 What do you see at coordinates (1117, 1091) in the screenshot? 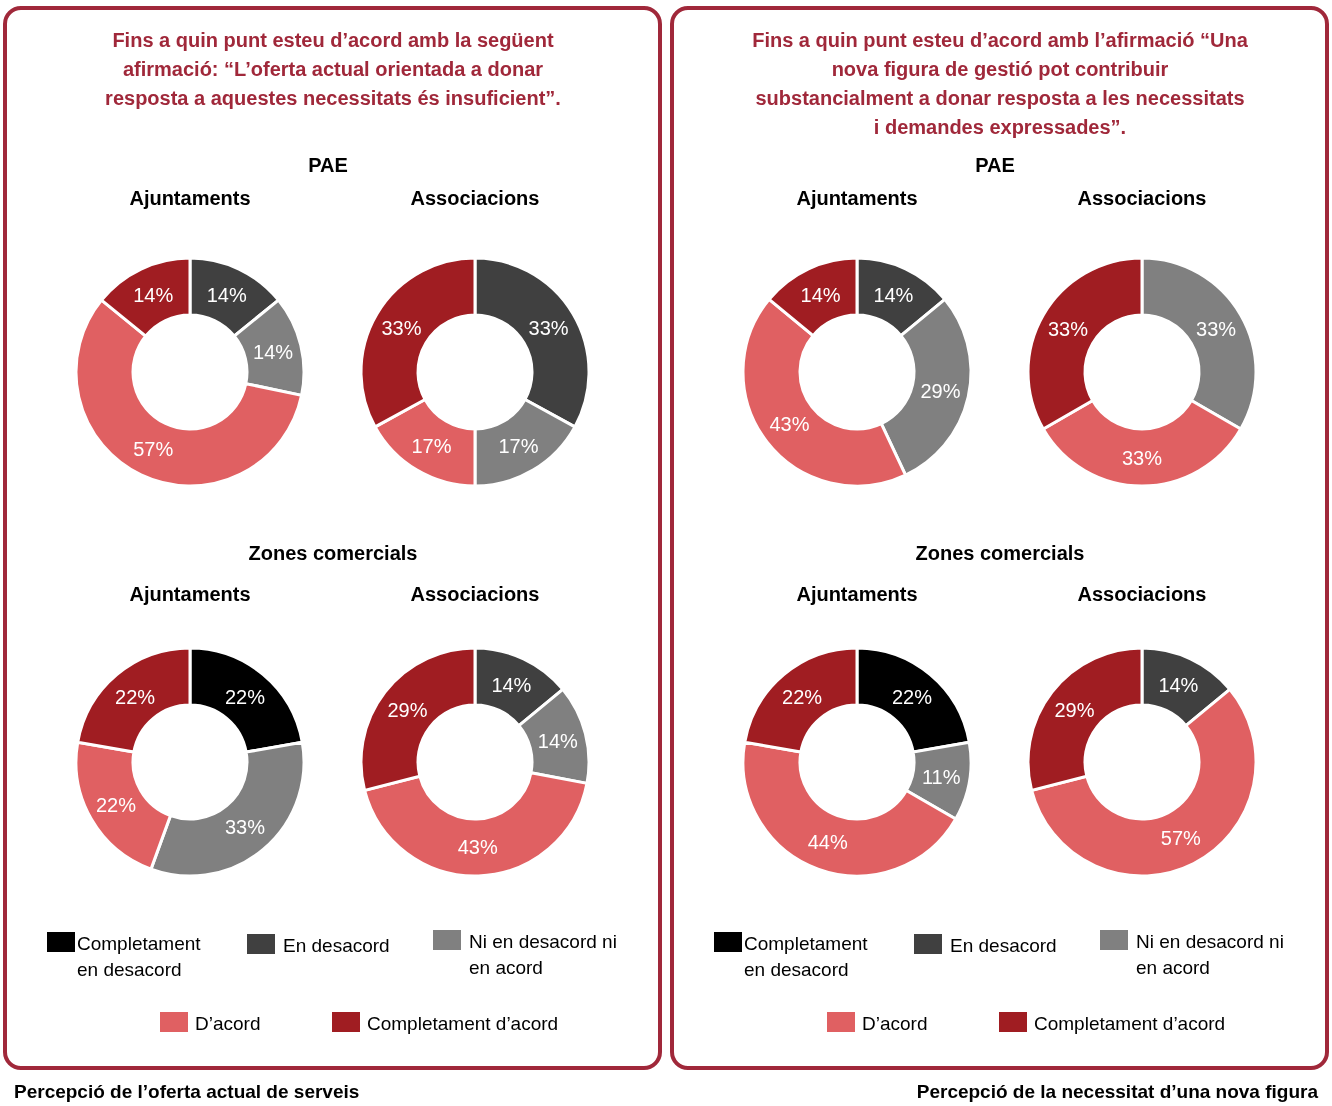
I see `text: Percepció de la necessitat d’una nova figura` at bounding box center [1117, 1091].